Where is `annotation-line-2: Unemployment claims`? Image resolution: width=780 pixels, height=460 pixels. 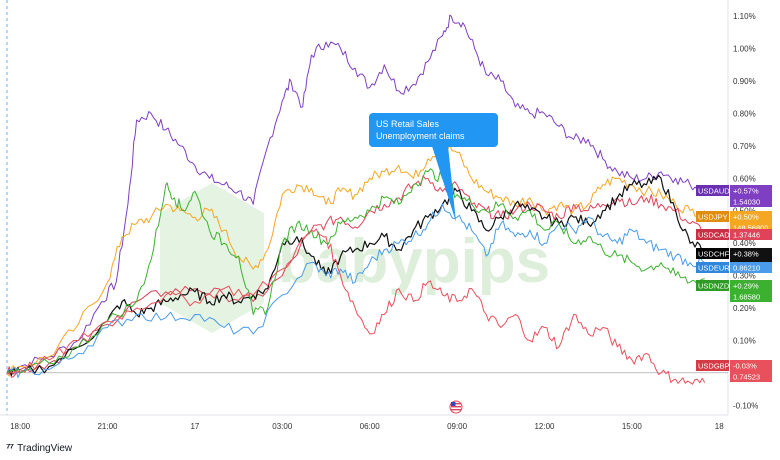
annotation-line-2: Unemployment claims is located at coordinates (420, 136).